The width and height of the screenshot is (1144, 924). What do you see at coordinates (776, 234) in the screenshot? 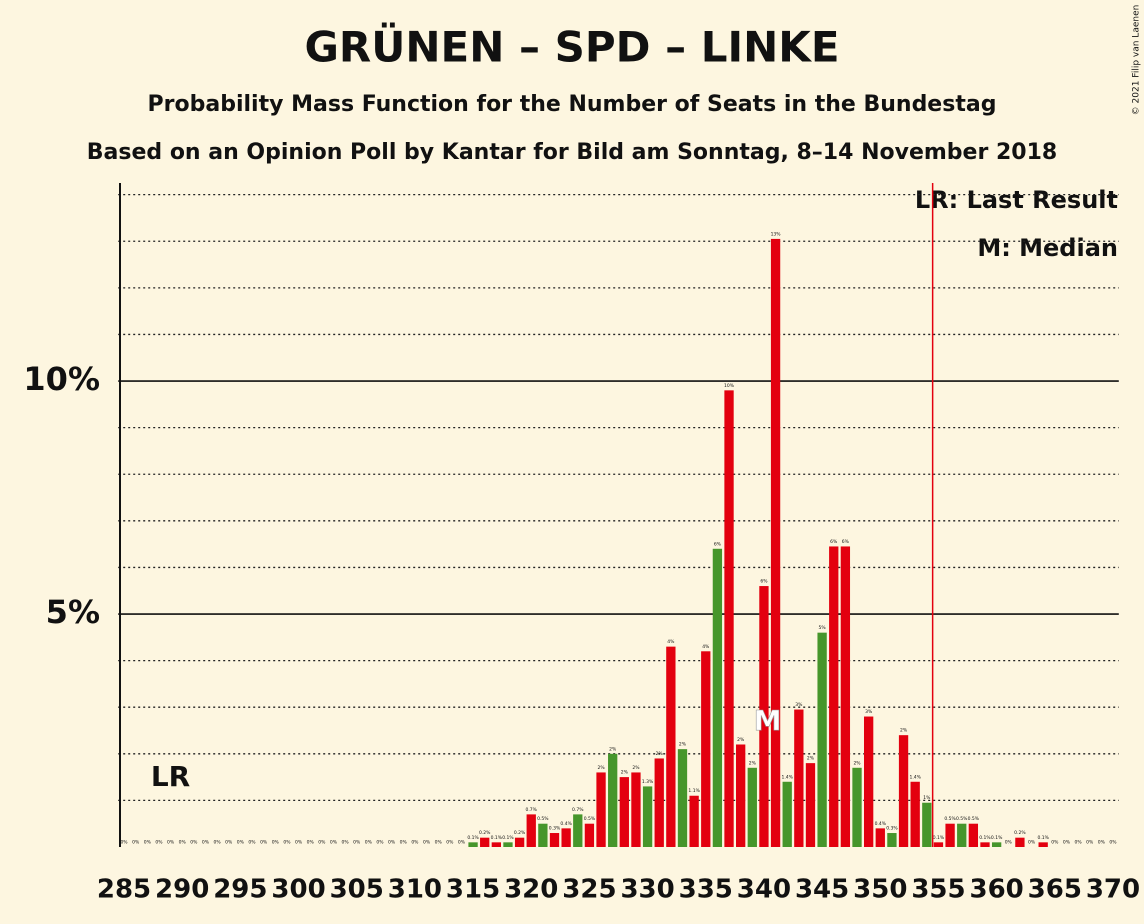
I see `value-label: 13%` at bounding box center [776, 234].